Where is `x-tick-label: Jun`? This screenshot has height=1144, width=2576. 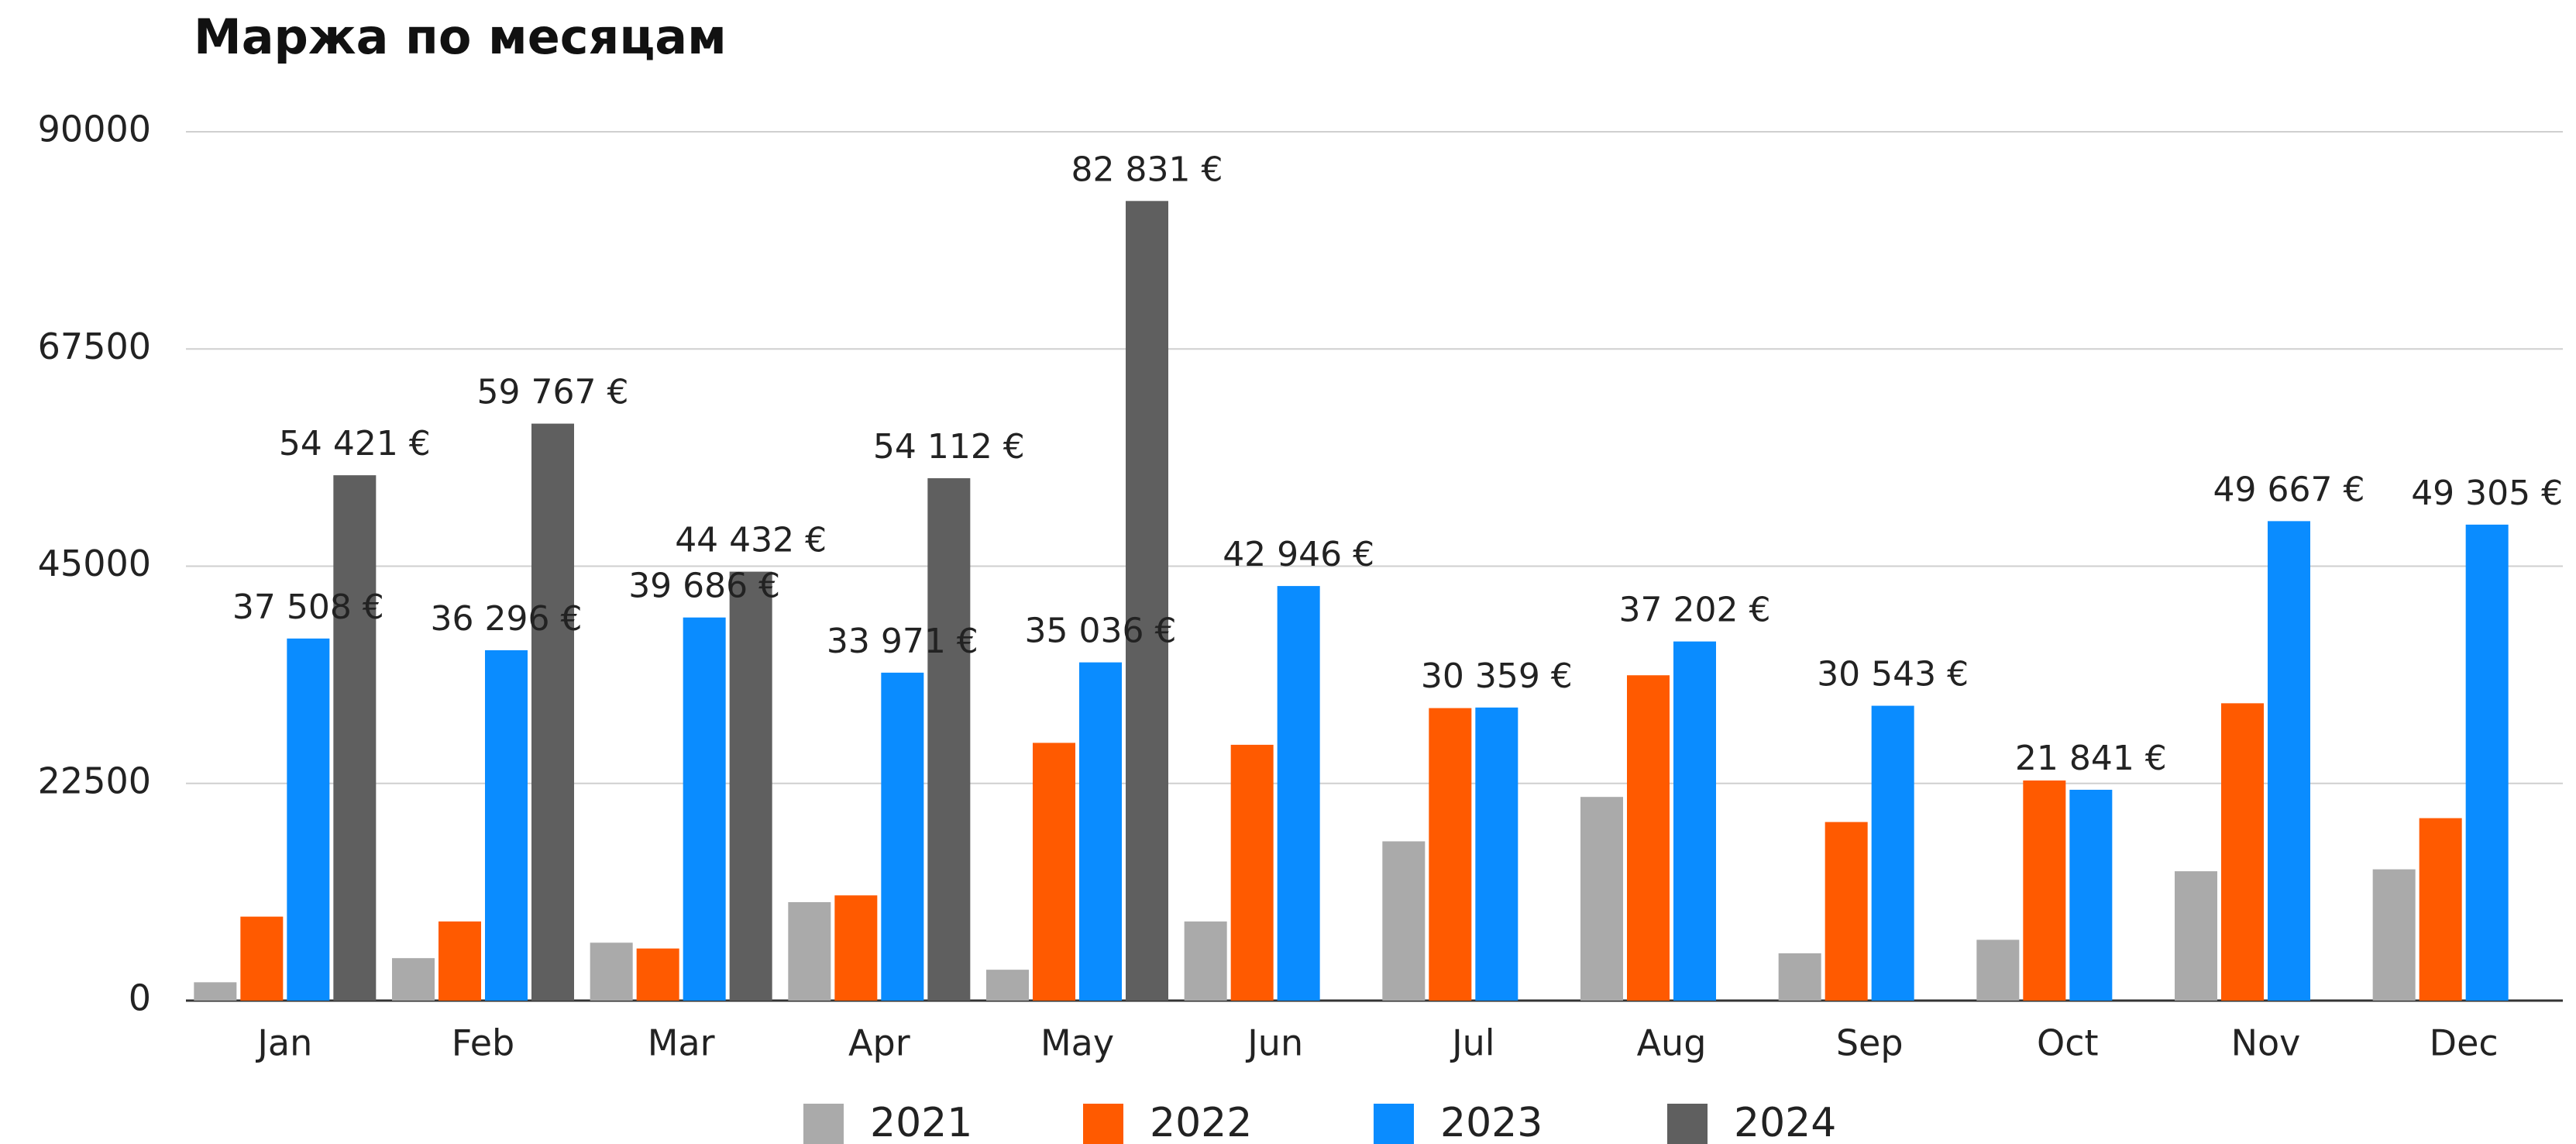 x-tick-label: Jun is located at coordinates (1274, 1043).